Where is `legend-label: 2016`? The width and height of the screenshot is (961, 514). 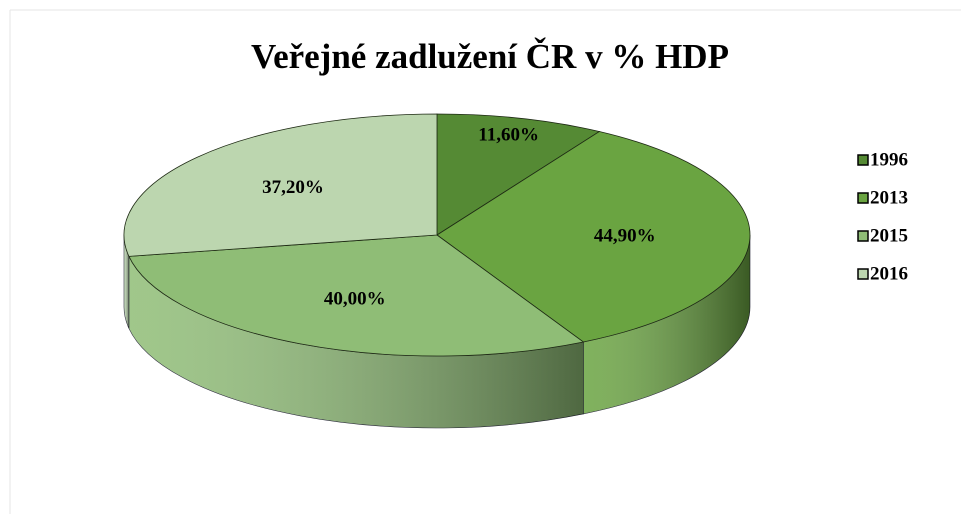
legend-label: 2016 is located at coordinates (889, 273).